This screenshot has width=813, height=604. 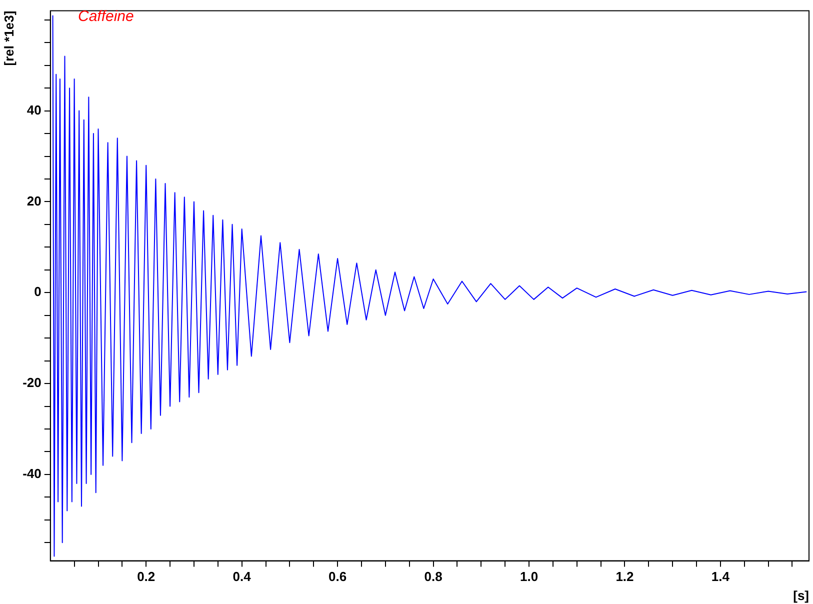 What do you see at coordinates (146, 576) in the screenshot?
I see `x-tick-label: 0.2` at bounding box center [146, 576].